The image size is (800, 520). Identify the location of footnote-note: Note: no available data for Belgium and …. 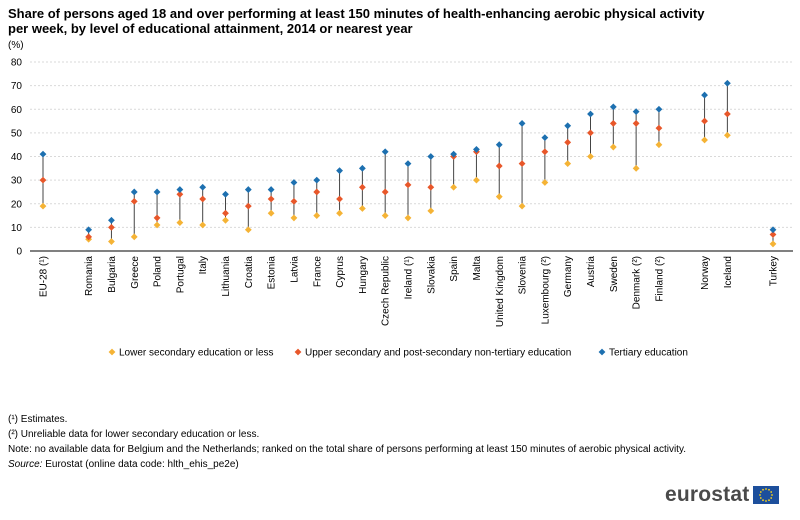
(347, 449).